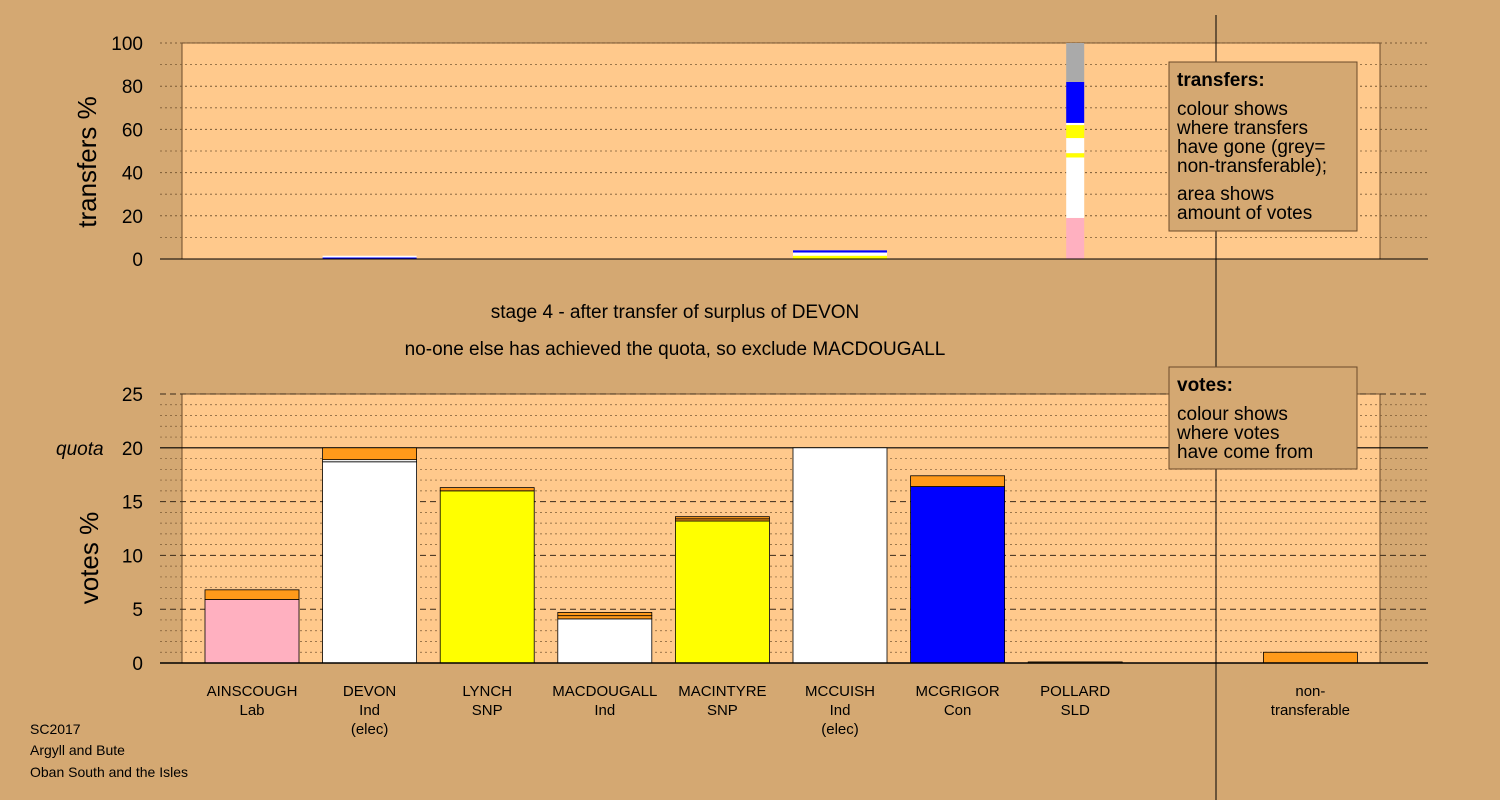 The image size is (1500, 800). Describe the element at coordinates (1251, 147) in the screenshot. I see `transfers-legend-line: have gone (grey=` at that location.